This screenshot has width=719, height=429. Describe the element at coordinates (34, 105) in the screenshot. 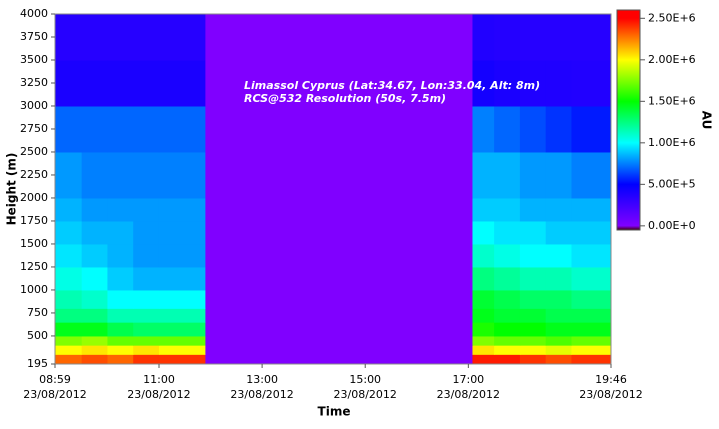

I see `y-tick-label: 3000` at that location.